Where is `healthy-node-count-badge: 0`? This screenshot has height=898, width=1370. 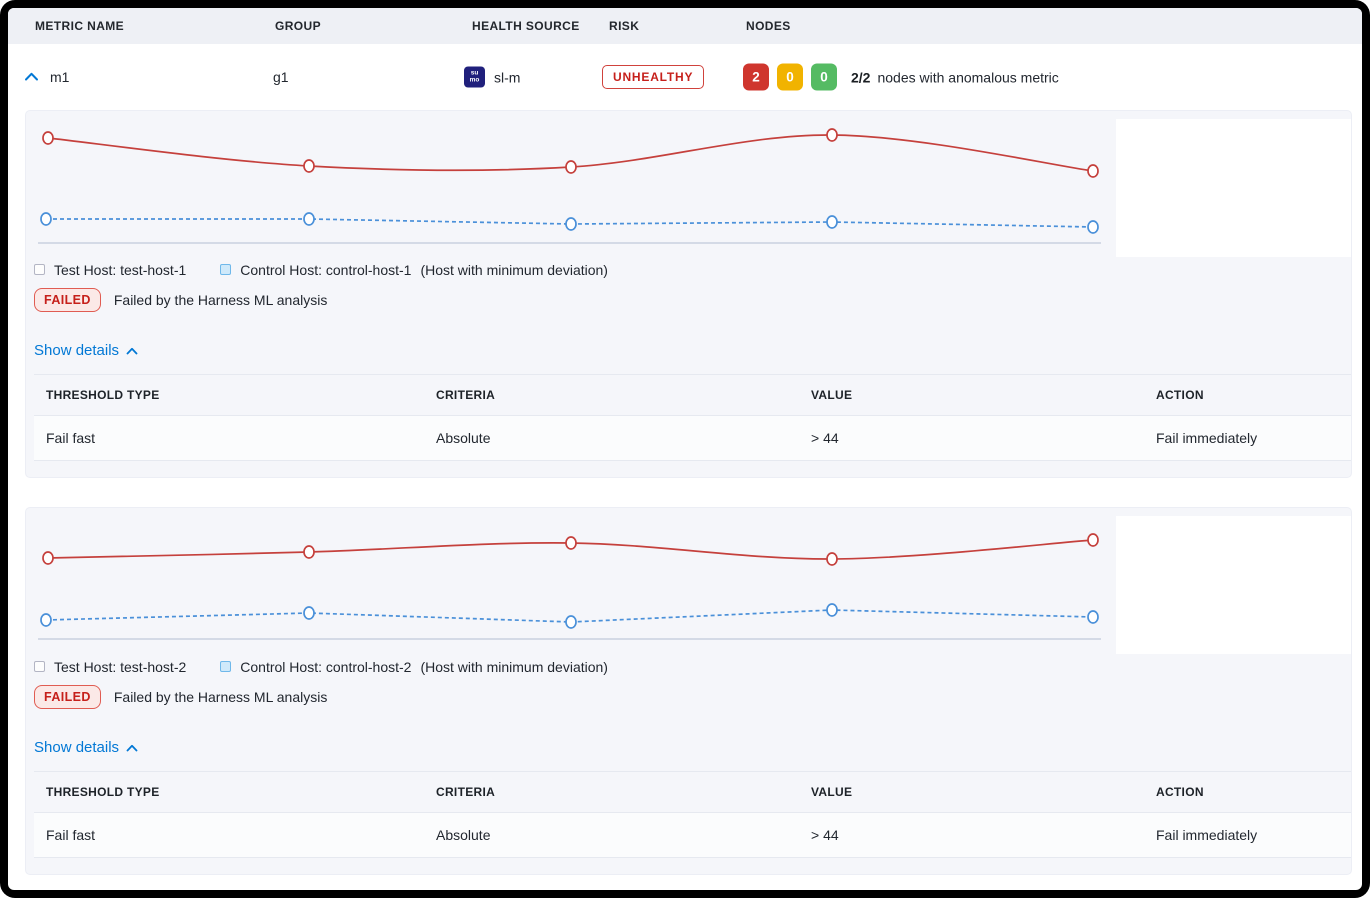 healthy-node-count-badge: 0 is located at coordinates (824, 77).